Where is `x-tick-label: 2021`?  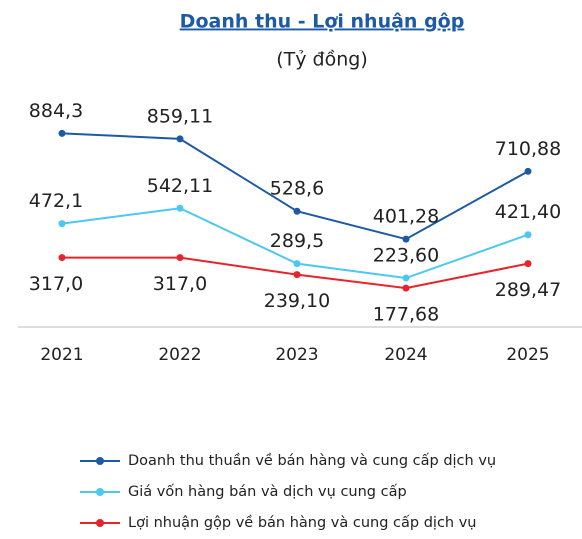
x-tick-label: 2021 is located at coordinates (61, 355).